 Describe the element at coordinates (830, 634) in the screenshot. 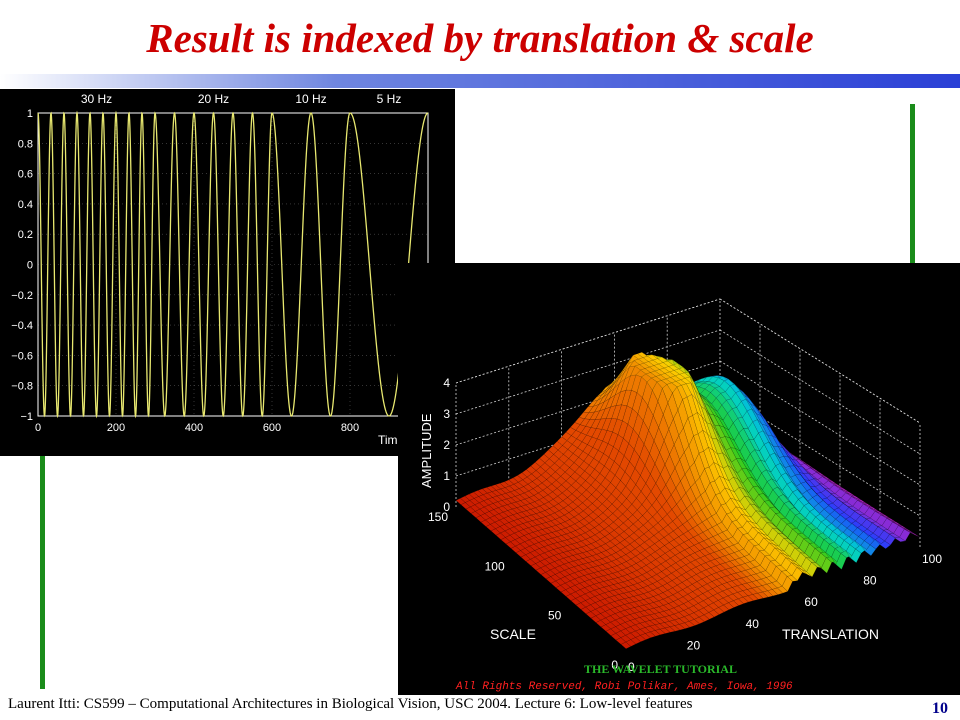

I see `translation-axis-label: TRANSLATION` at that location.